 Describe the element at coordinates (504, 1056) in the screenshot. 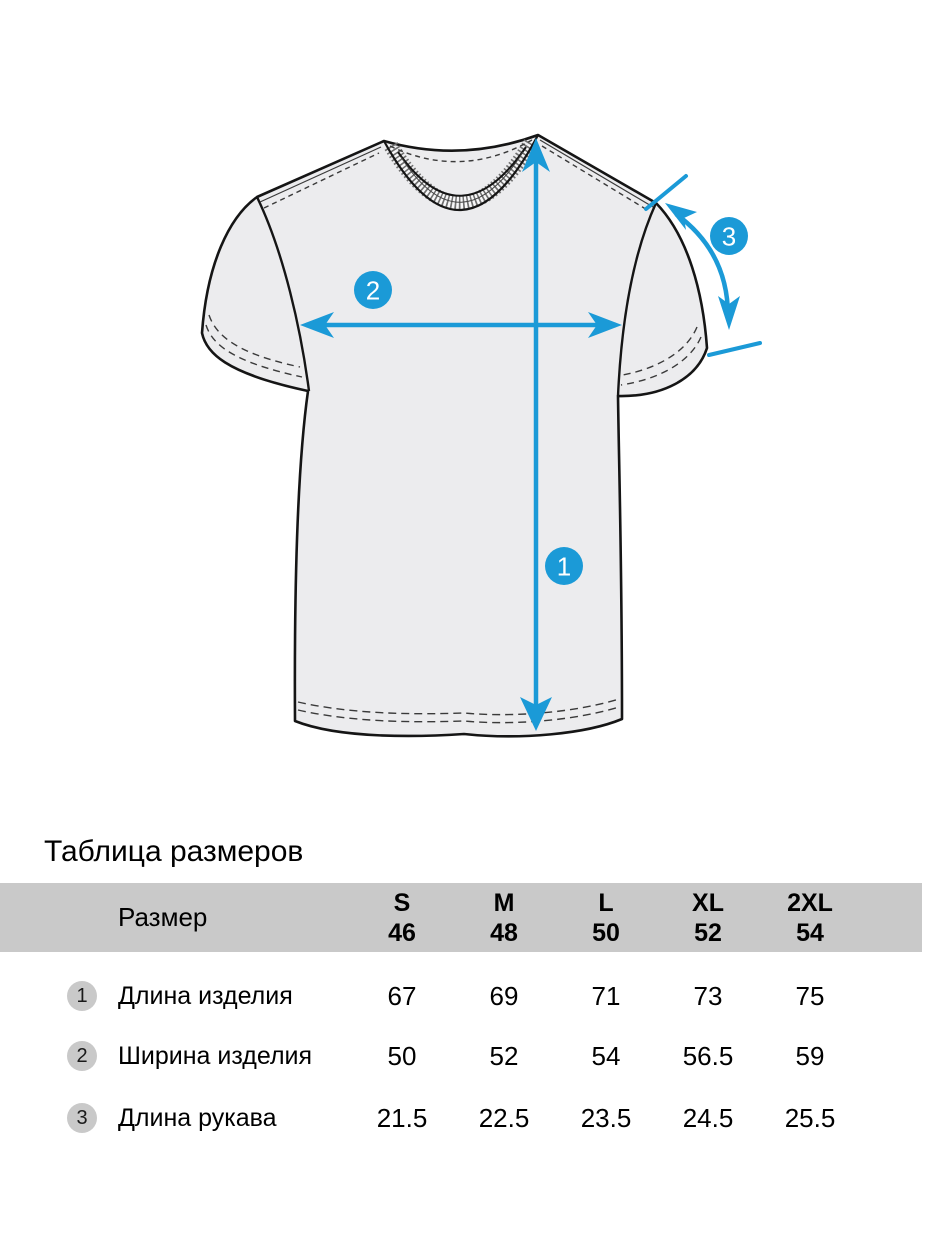

I see `cell-value: 52` at that location.